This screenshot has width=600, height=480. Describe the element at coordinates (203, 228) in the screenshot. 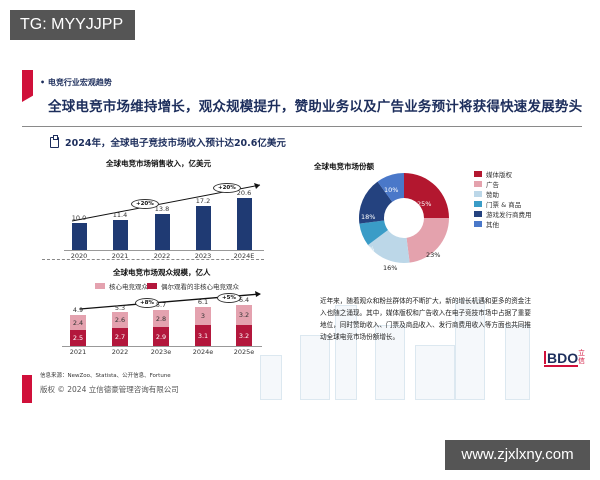

I see `bar-2023` at that location.